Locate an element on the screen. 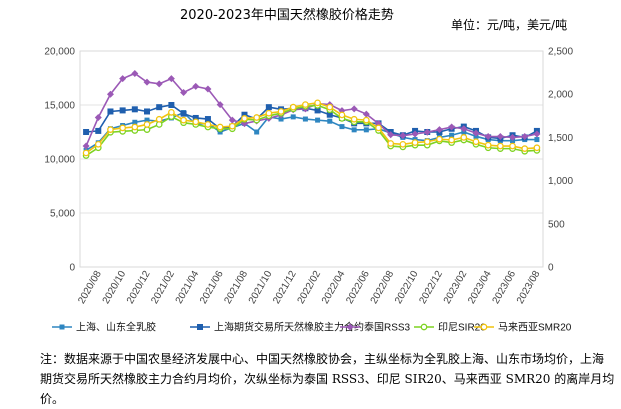 This screenshot has height=409, width=621. x-tick-label: 2023/08 is located at coordinates (529, 287).